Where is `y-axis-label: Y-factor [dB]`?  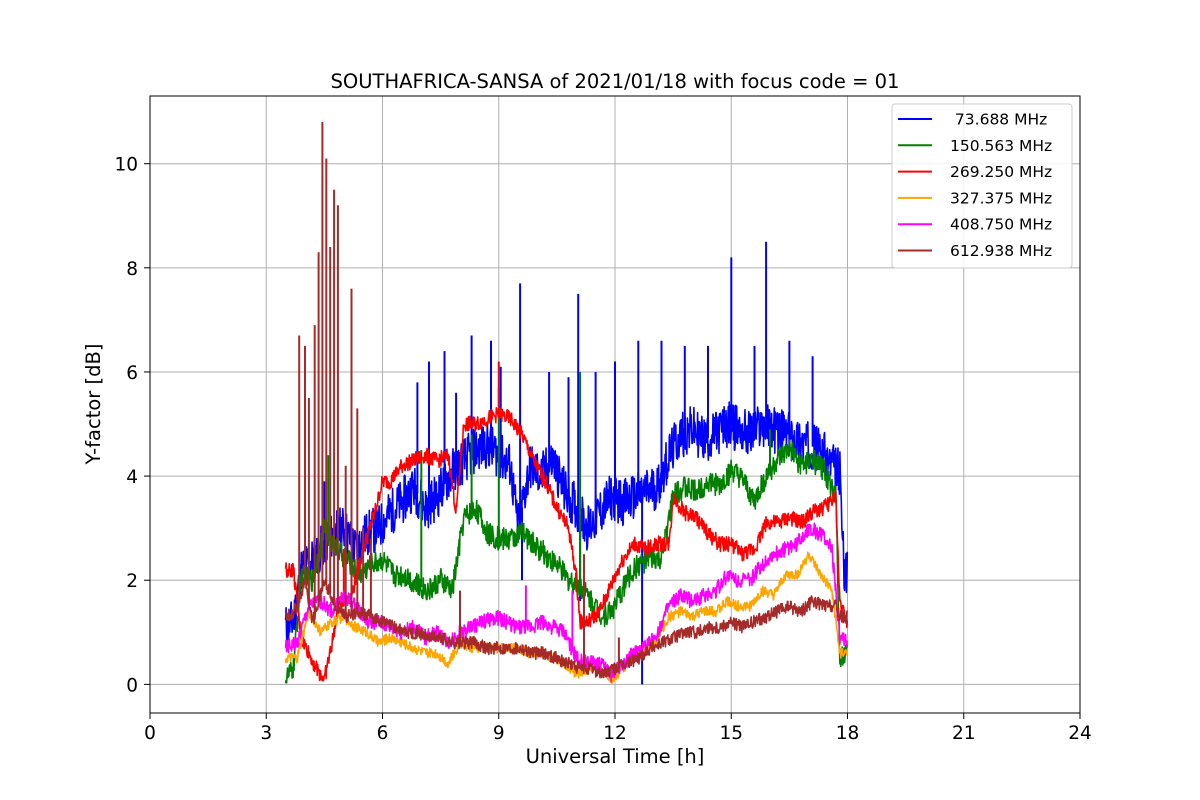 y-axis-label: Y-factor [dB] is located at coordinates (93, 405).